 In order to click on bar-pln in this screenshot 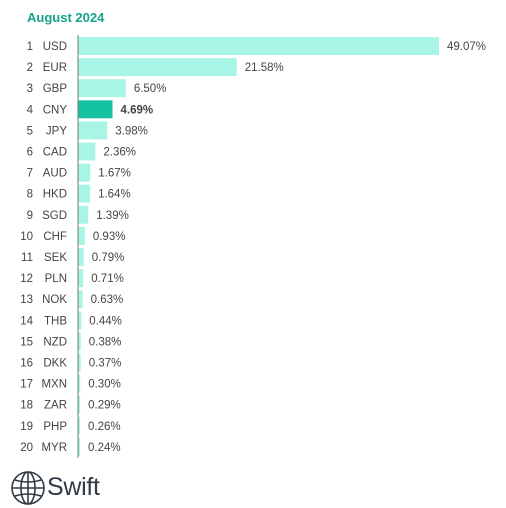, I will do `click(81, 278)`.